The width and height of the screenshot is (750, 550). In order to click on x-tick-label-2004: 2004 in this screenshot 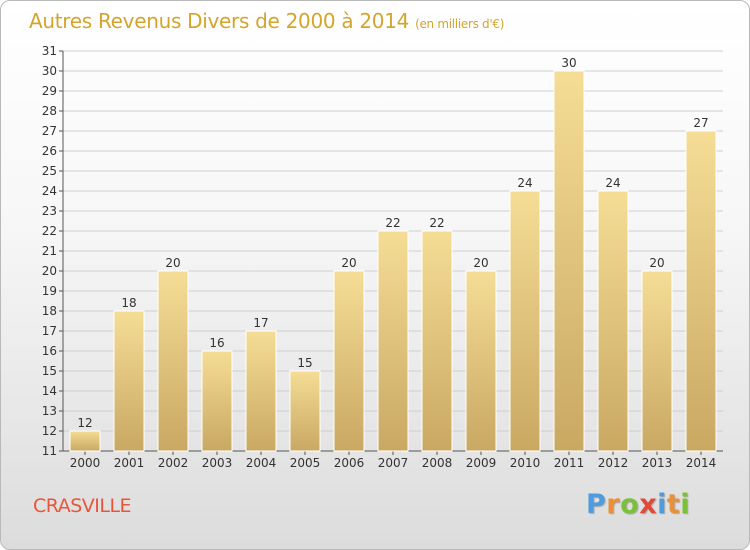, I will do `click(261, 463)`.